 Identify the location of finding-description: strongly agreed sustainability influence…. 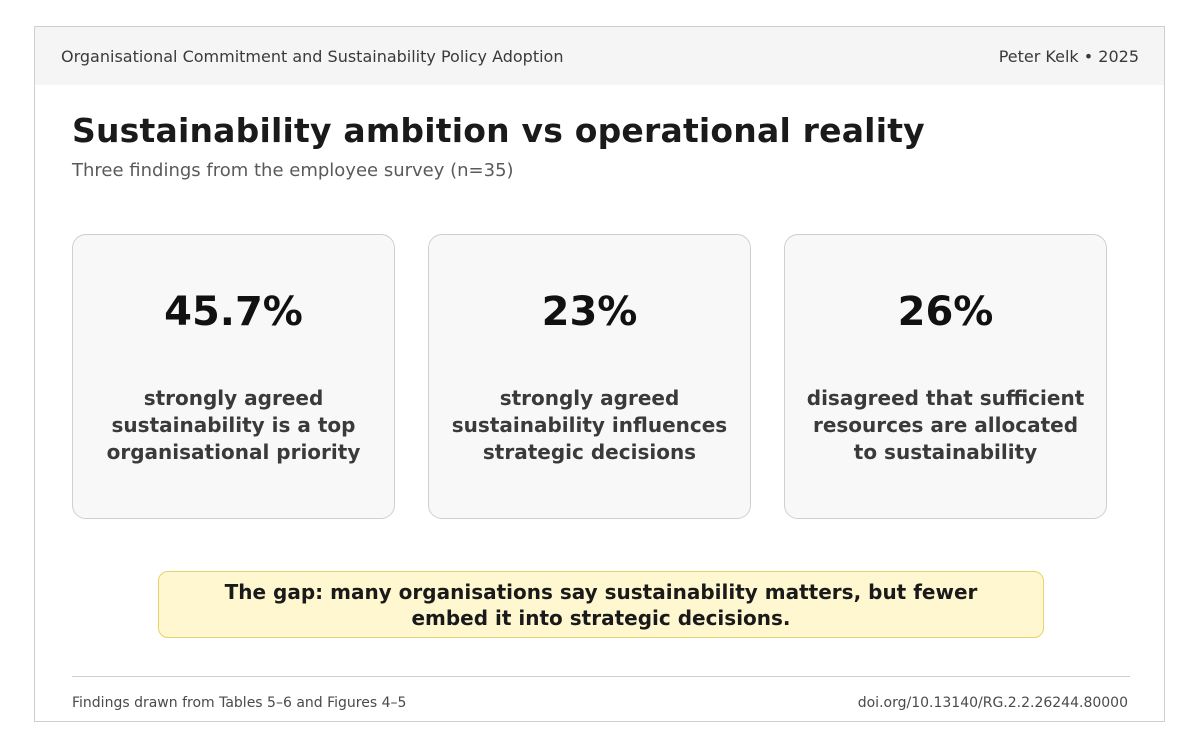
(589, 425).